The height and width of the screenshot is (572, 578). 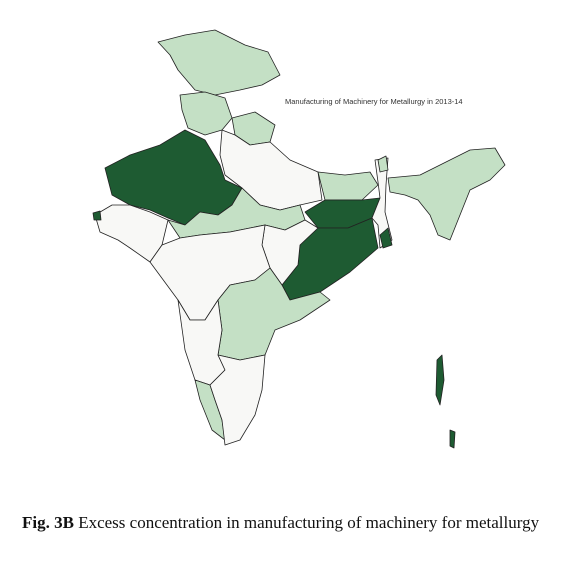 What do you see at coordinates (348, 186) in the screenshot?
I see `bihar` at bounding box center [348, 186].